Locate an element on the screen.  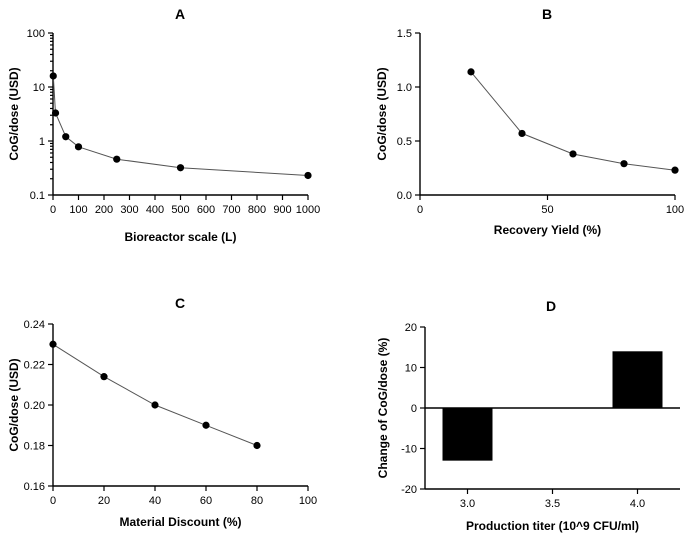
panel-label: C is located at coordinates (180, 303).